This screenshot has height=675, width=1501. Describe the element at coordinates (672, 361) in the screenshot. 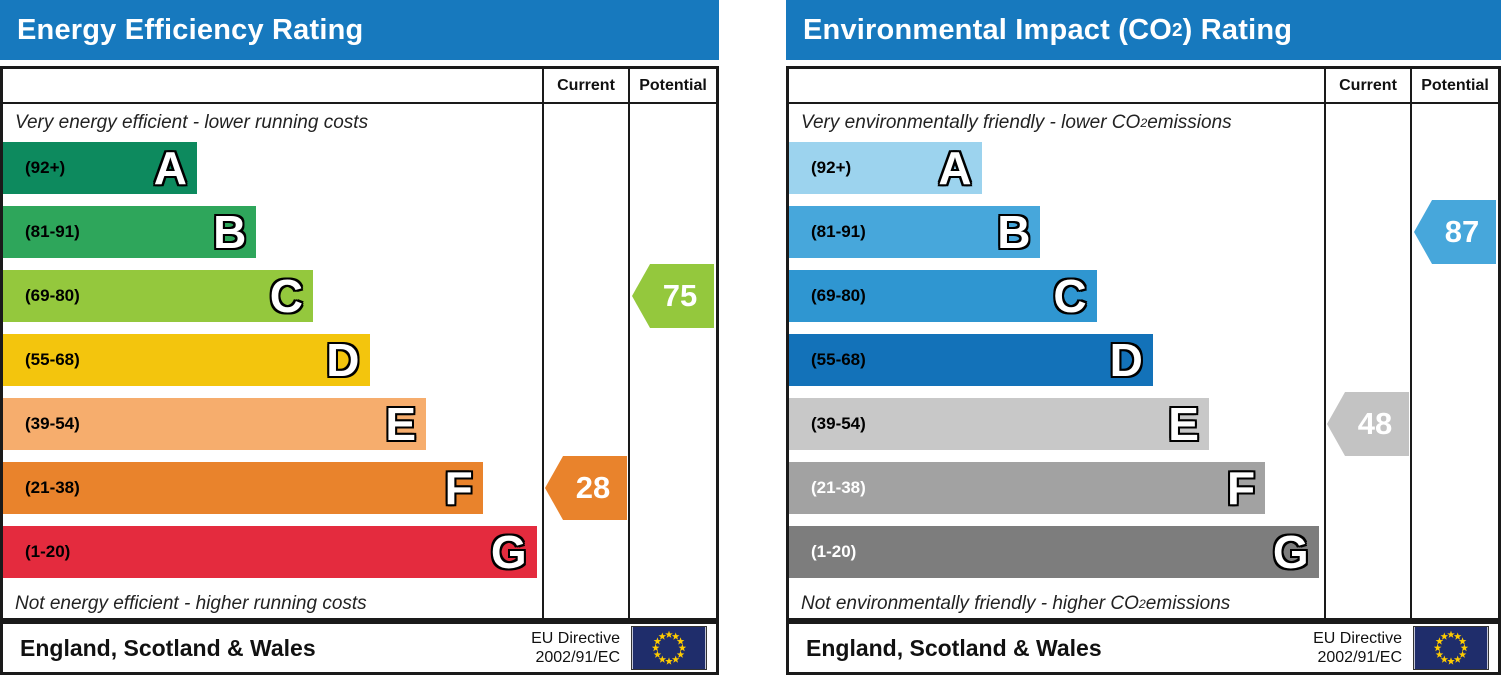

I see `potential-column: 75` at that location.